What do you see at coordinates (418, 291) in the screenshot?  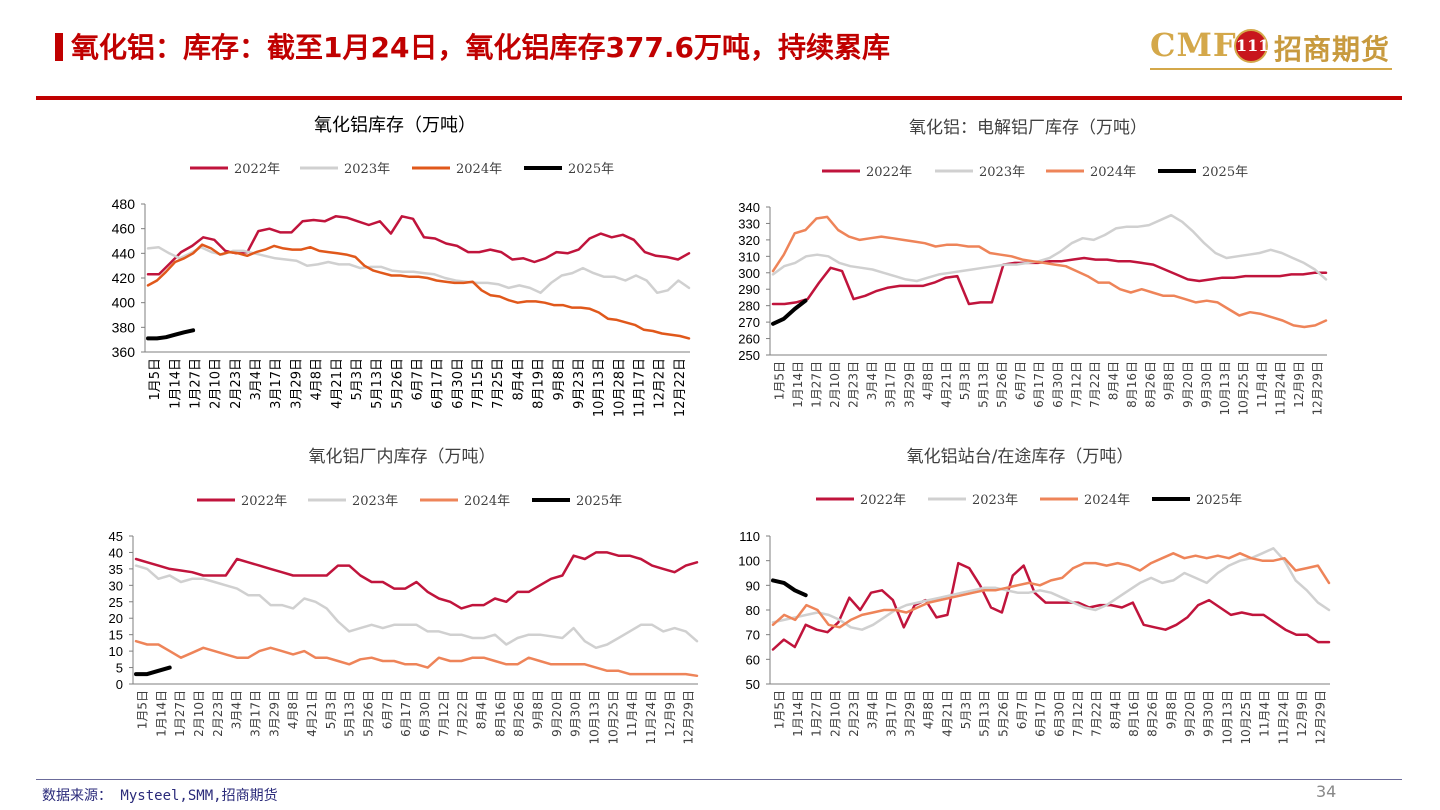 I see `series-line-2024年` at bounding box center [418, 291].